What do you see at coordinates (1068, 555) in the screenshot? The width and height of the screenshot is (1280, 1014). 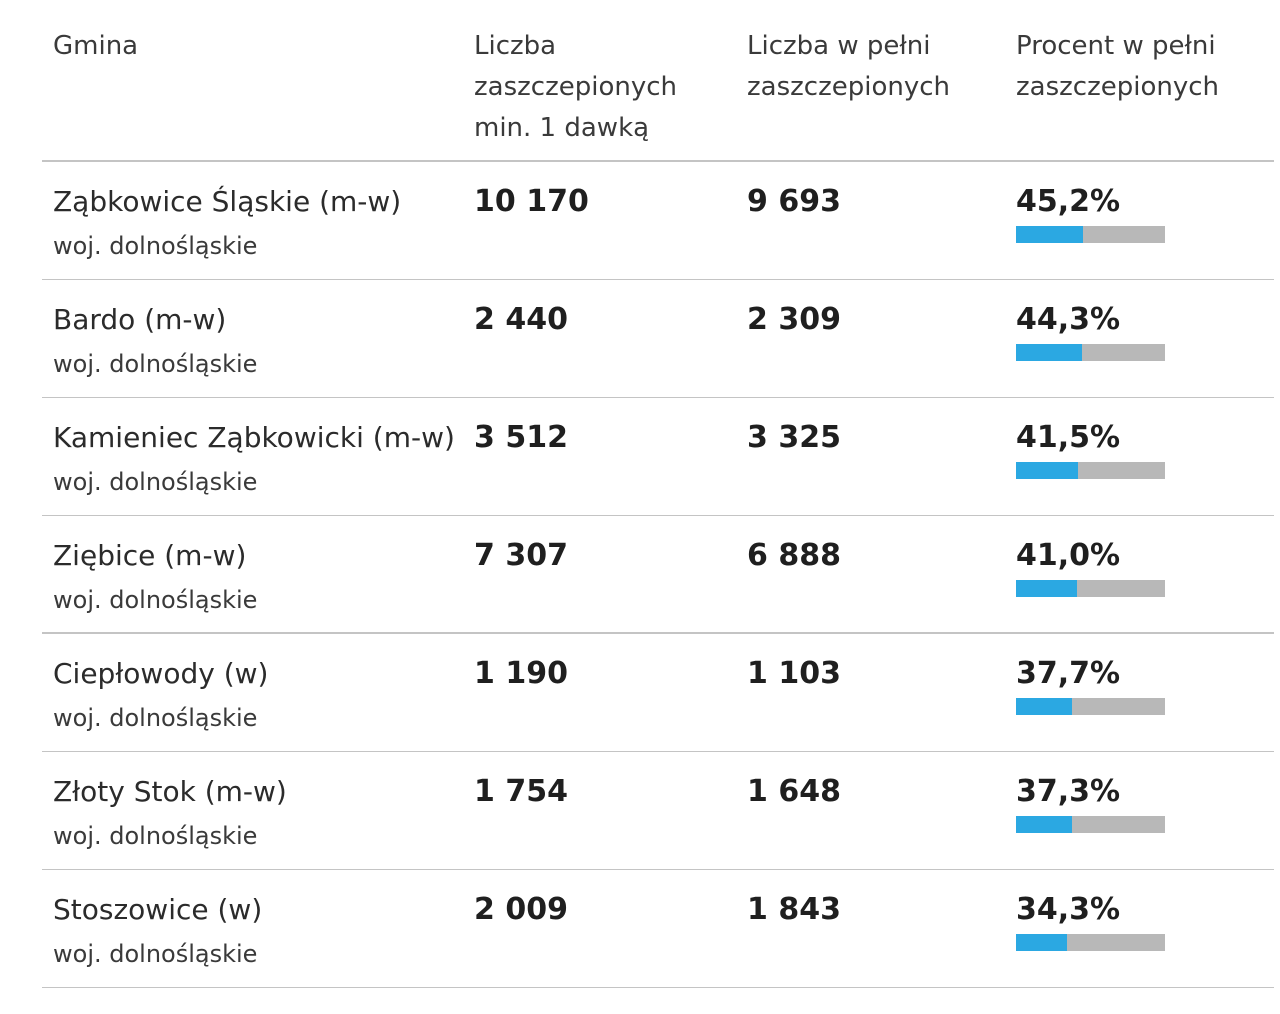 I see `percent-value: 41,0%` at bounding box center [1068, 555].